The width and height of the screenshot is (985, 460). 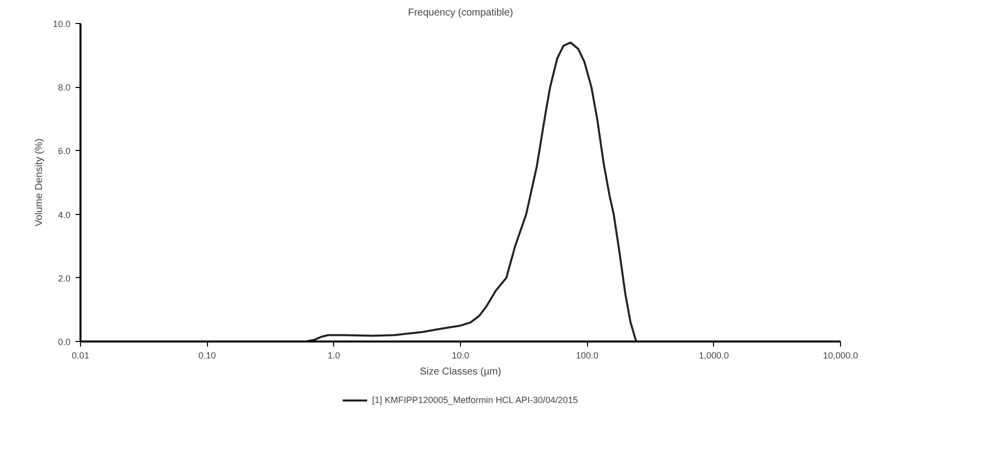 I want to click on legend-label: [1] KMFIPP120005_Metformin HCL API-30/04/2015, so click(x=475, y=400).